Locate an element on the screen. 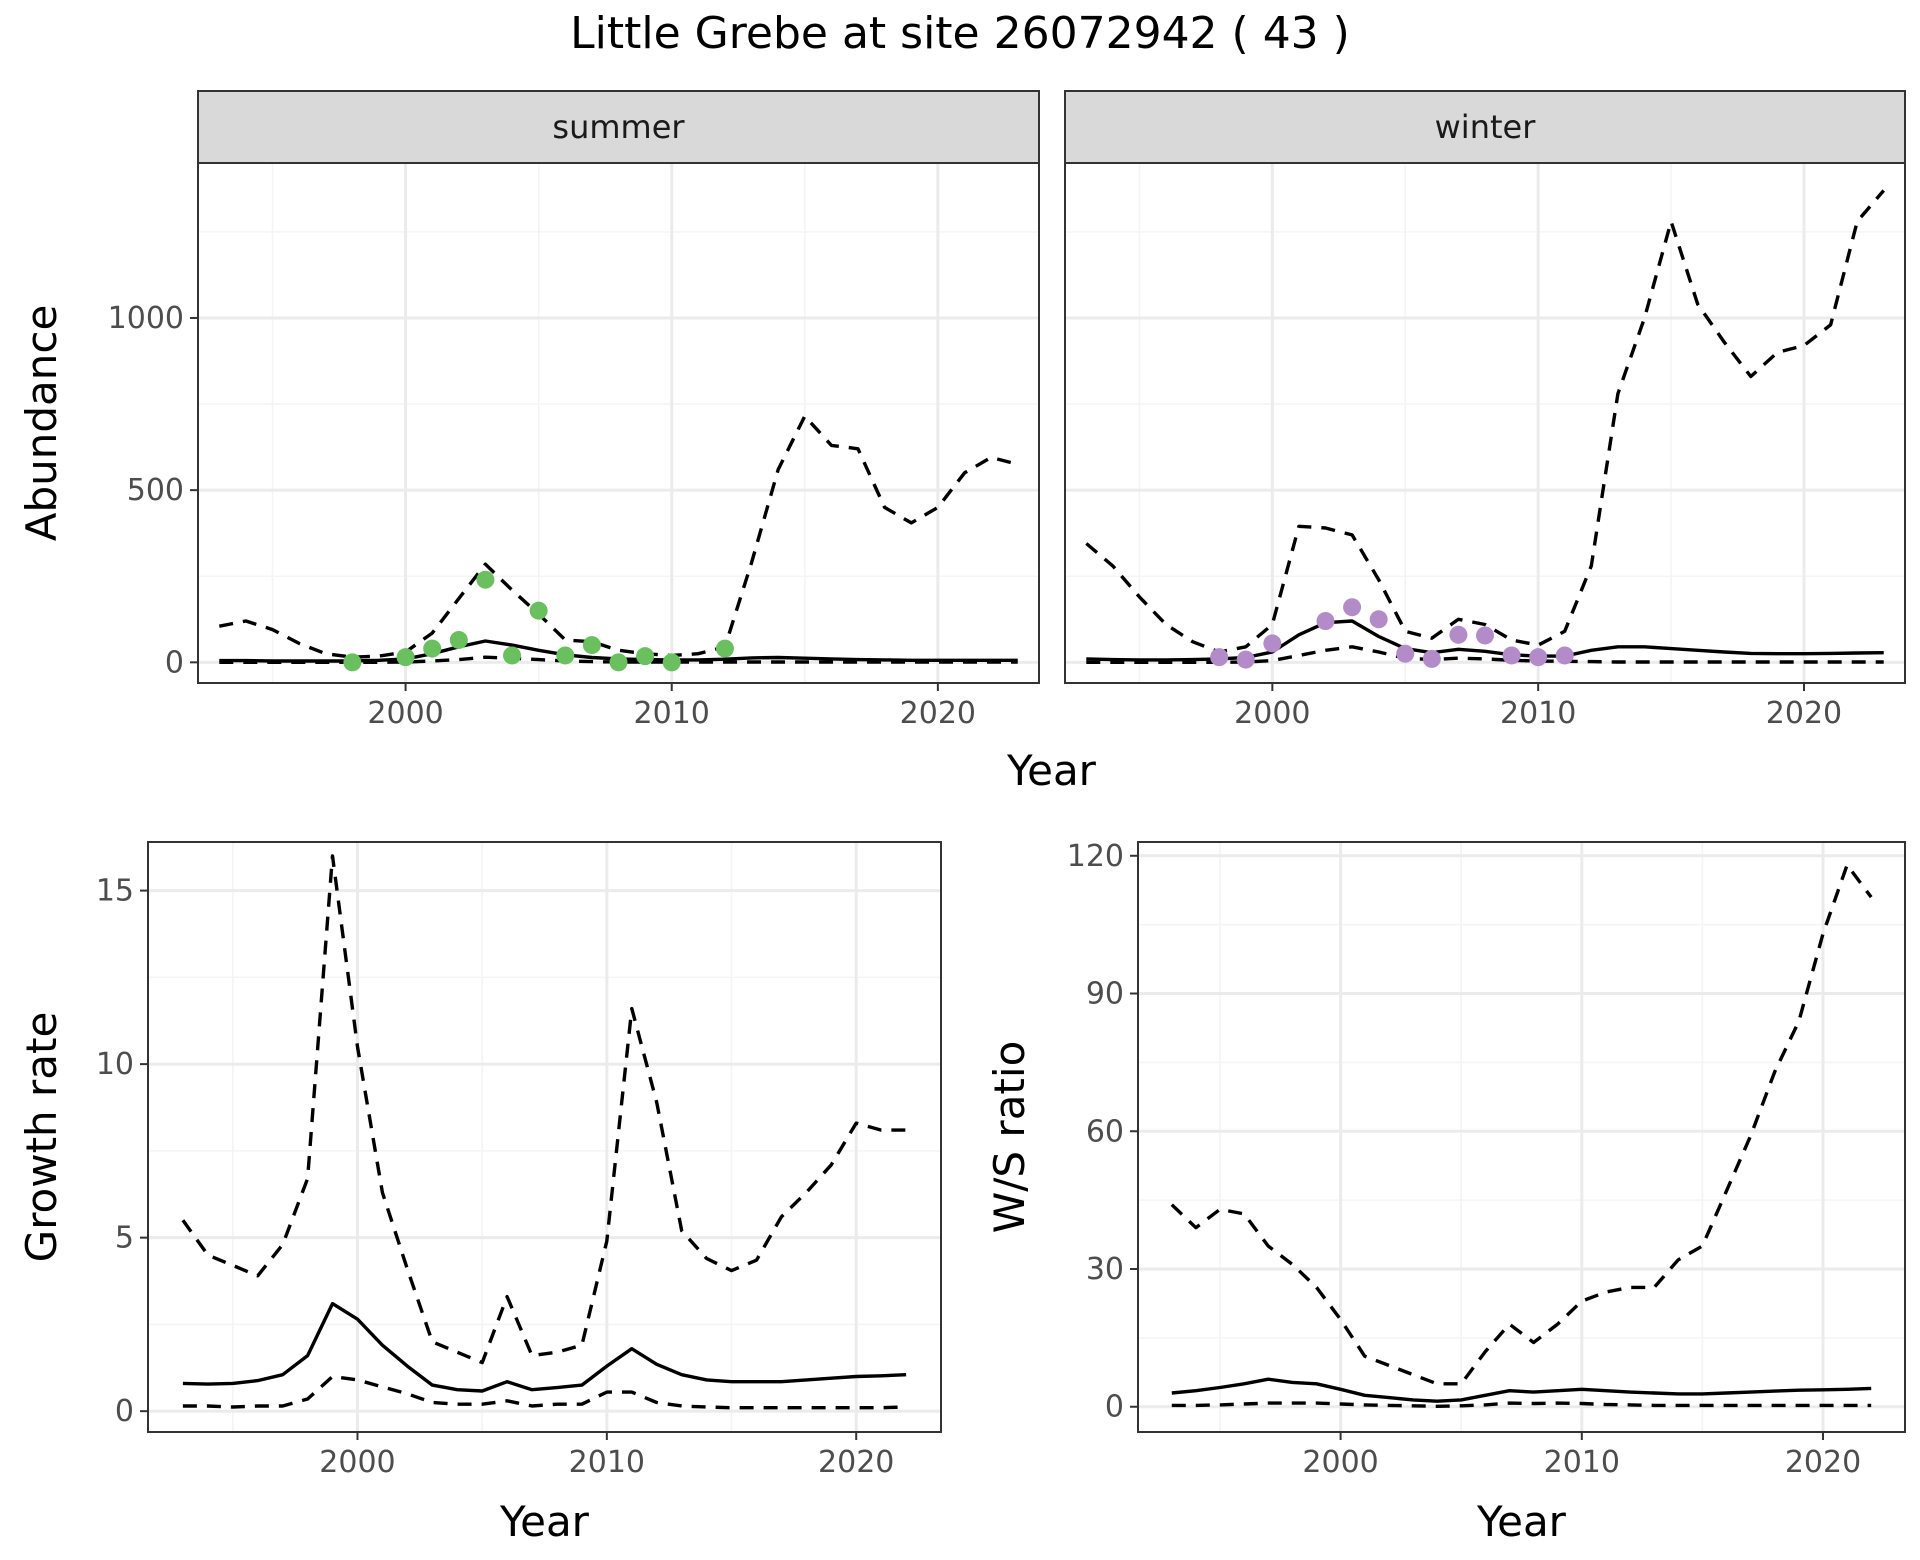 The image size is (1920, 1560). abundance-summer-xtick-label: 2000 is located at coordinates (405, 713).